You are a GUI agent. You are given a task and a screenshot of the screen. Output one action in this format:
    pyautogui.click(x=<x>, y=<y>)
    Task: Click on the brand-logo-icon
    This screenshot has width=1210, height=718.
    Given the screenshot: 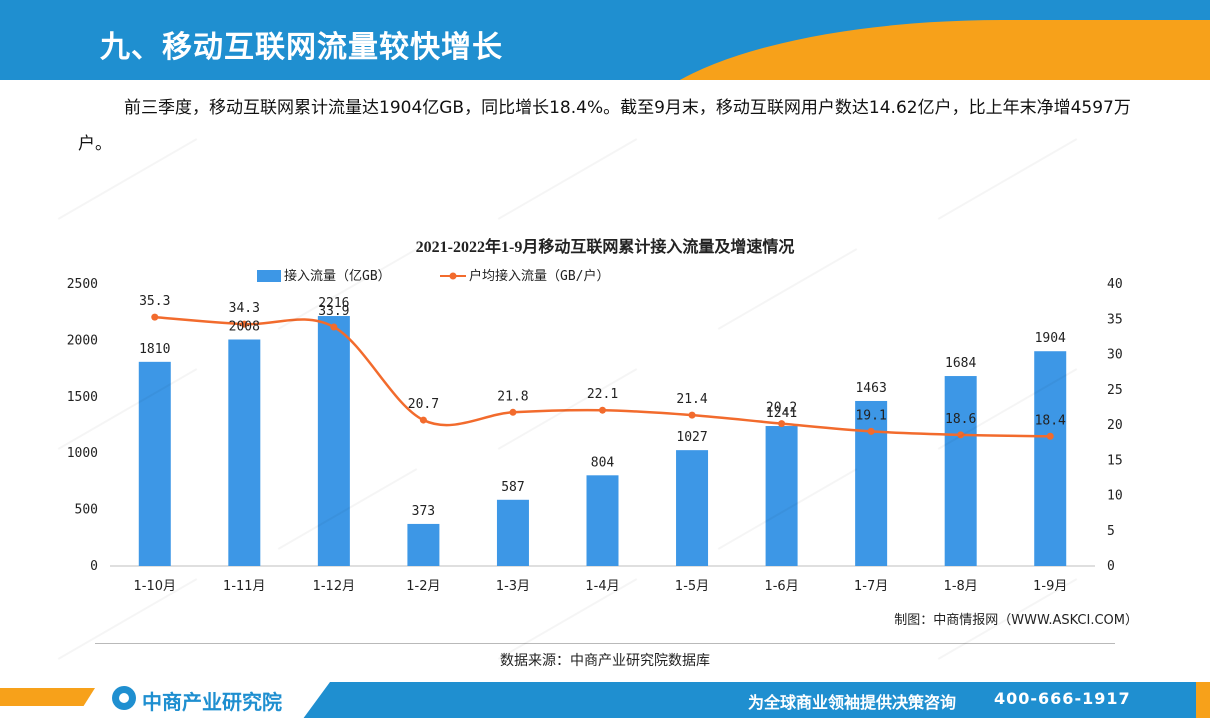 What is the action you would take?
    pyautogui.click(x=124, y=698)
    